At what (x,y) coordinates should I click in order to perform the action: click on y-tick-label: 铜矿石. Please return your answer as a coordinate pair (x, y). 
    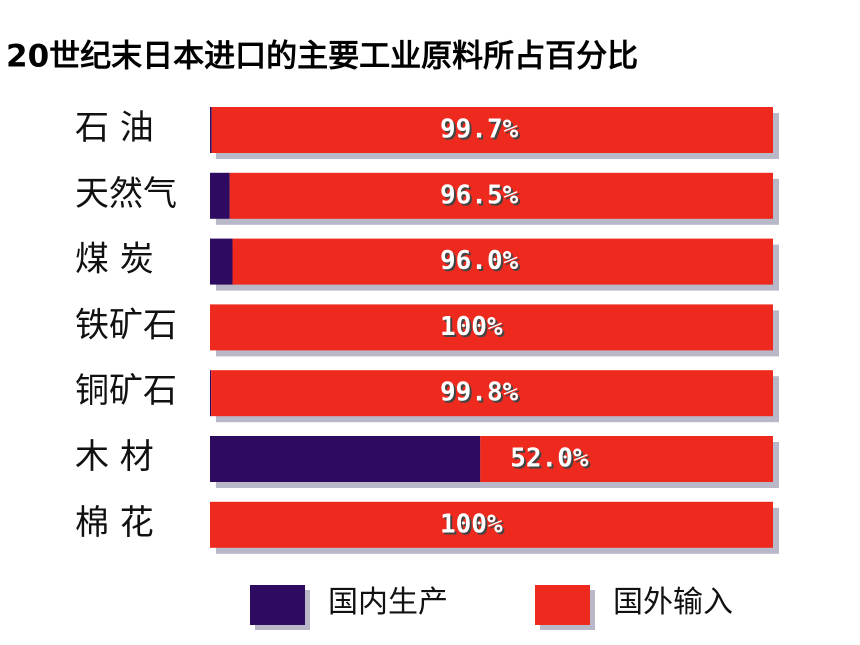
    Looking at the image, I should click on (126, 391).